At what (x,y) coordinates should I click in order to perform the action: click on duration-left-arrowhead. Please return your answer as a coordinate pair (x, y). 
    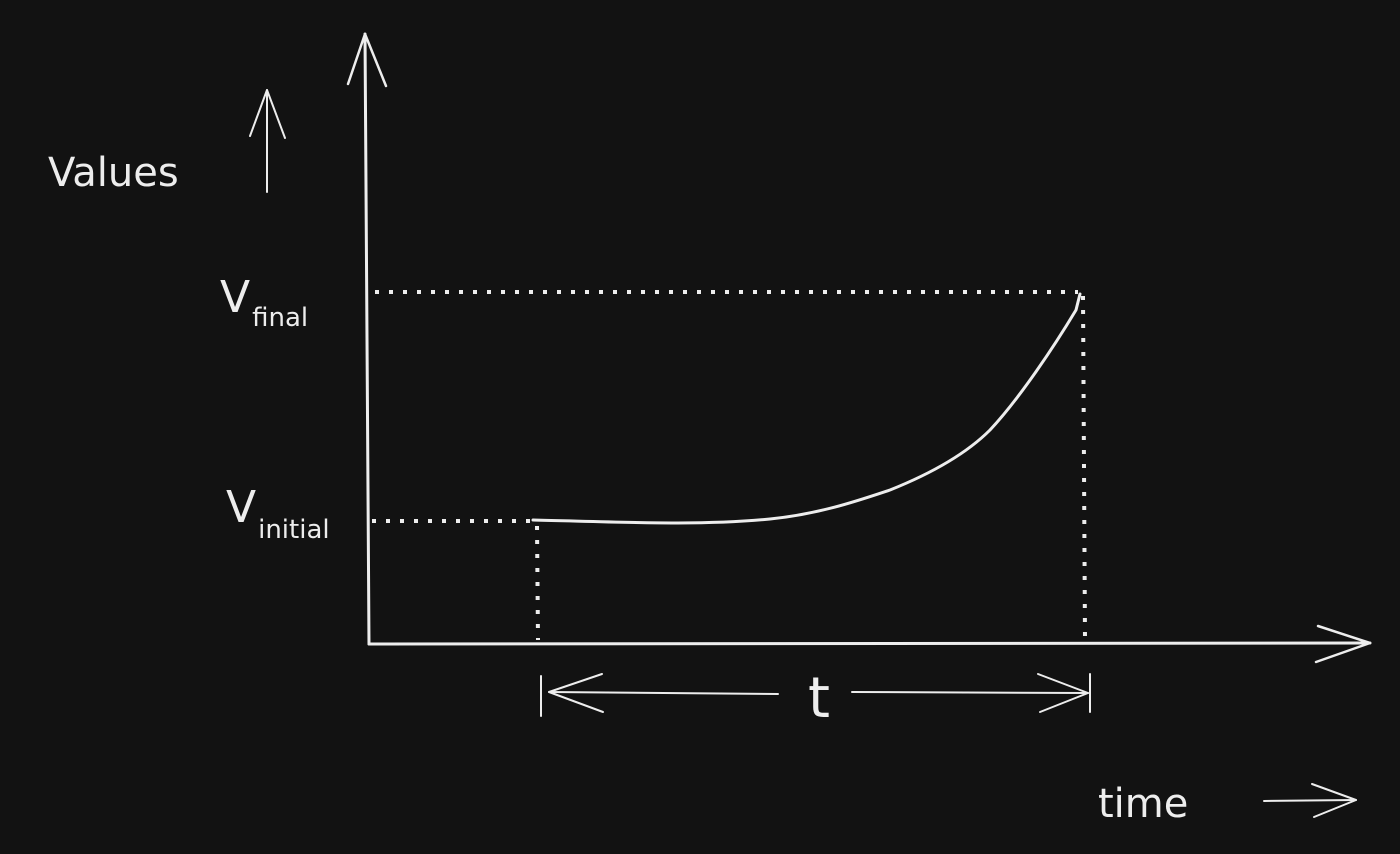
    Looking at the image, I should click on (576, 693).